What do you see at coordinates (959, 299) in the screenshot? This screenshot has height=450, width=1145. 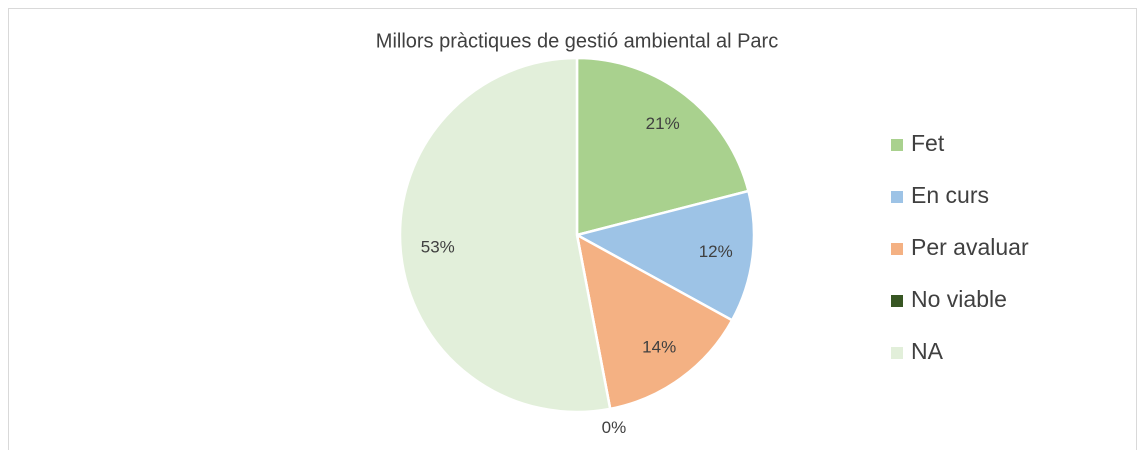 I see `legend-label: No viable` at bounding box center [959, 299].